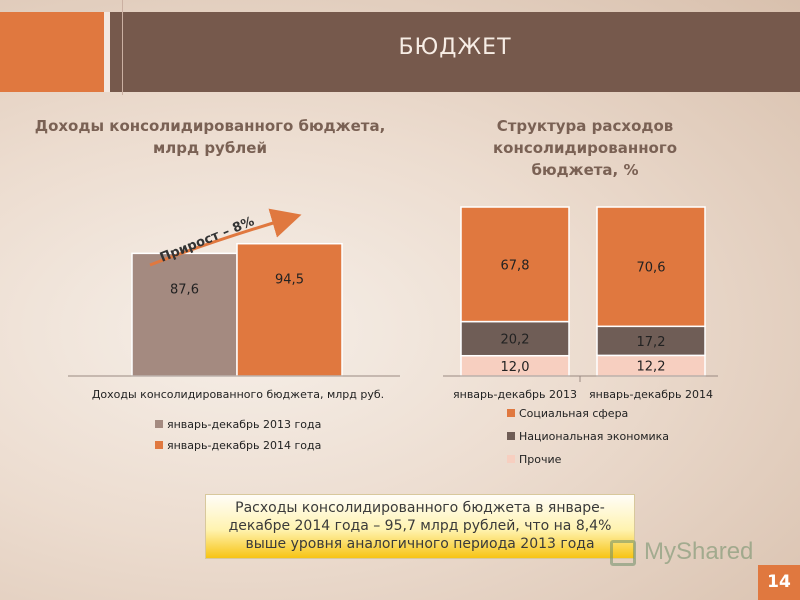 The height and width of the screenshot is (600, 800). Describe the element at coordinates (244, 424) in the screenshot. I see `legend-label: январь-декабрь 2013 года` at that location.